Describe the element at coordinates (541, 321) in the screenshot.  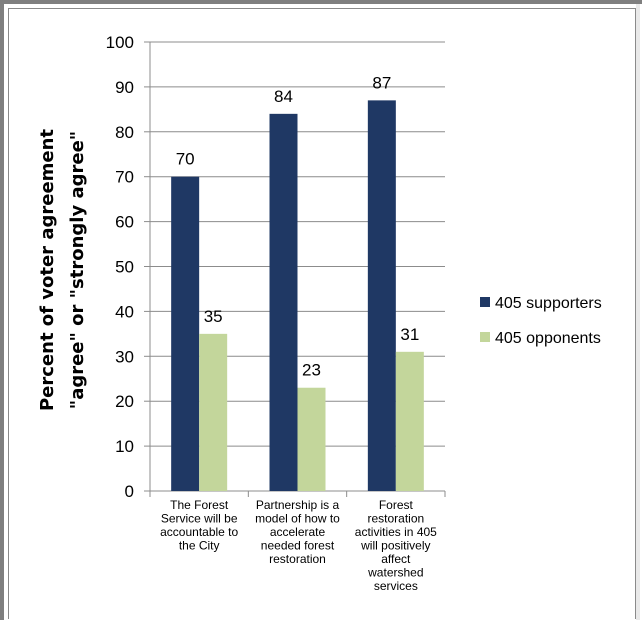
I see `legend: 405 supporters 405 opponents` at that location.